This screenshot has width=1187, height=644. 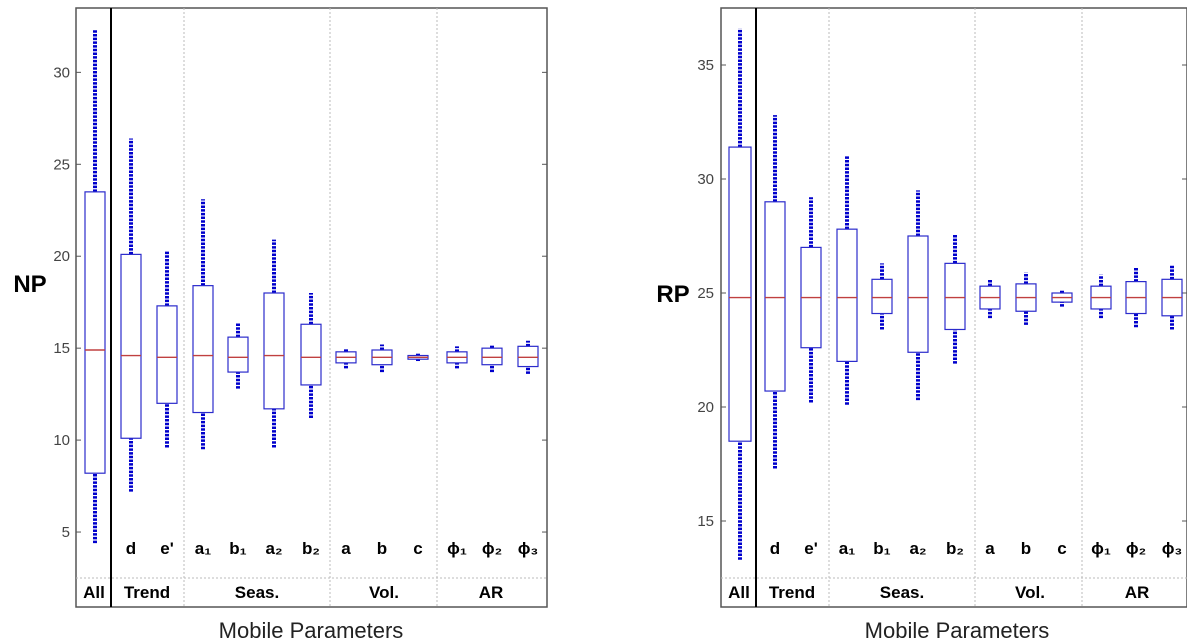 I want to click on y-axis-label: RP, so click(x=672, y=294).